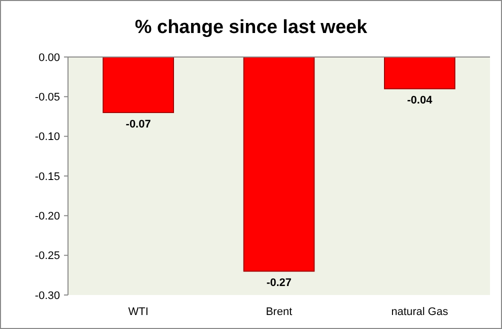  I want to click on y-tick-label: -0.20, so click(47, 216).